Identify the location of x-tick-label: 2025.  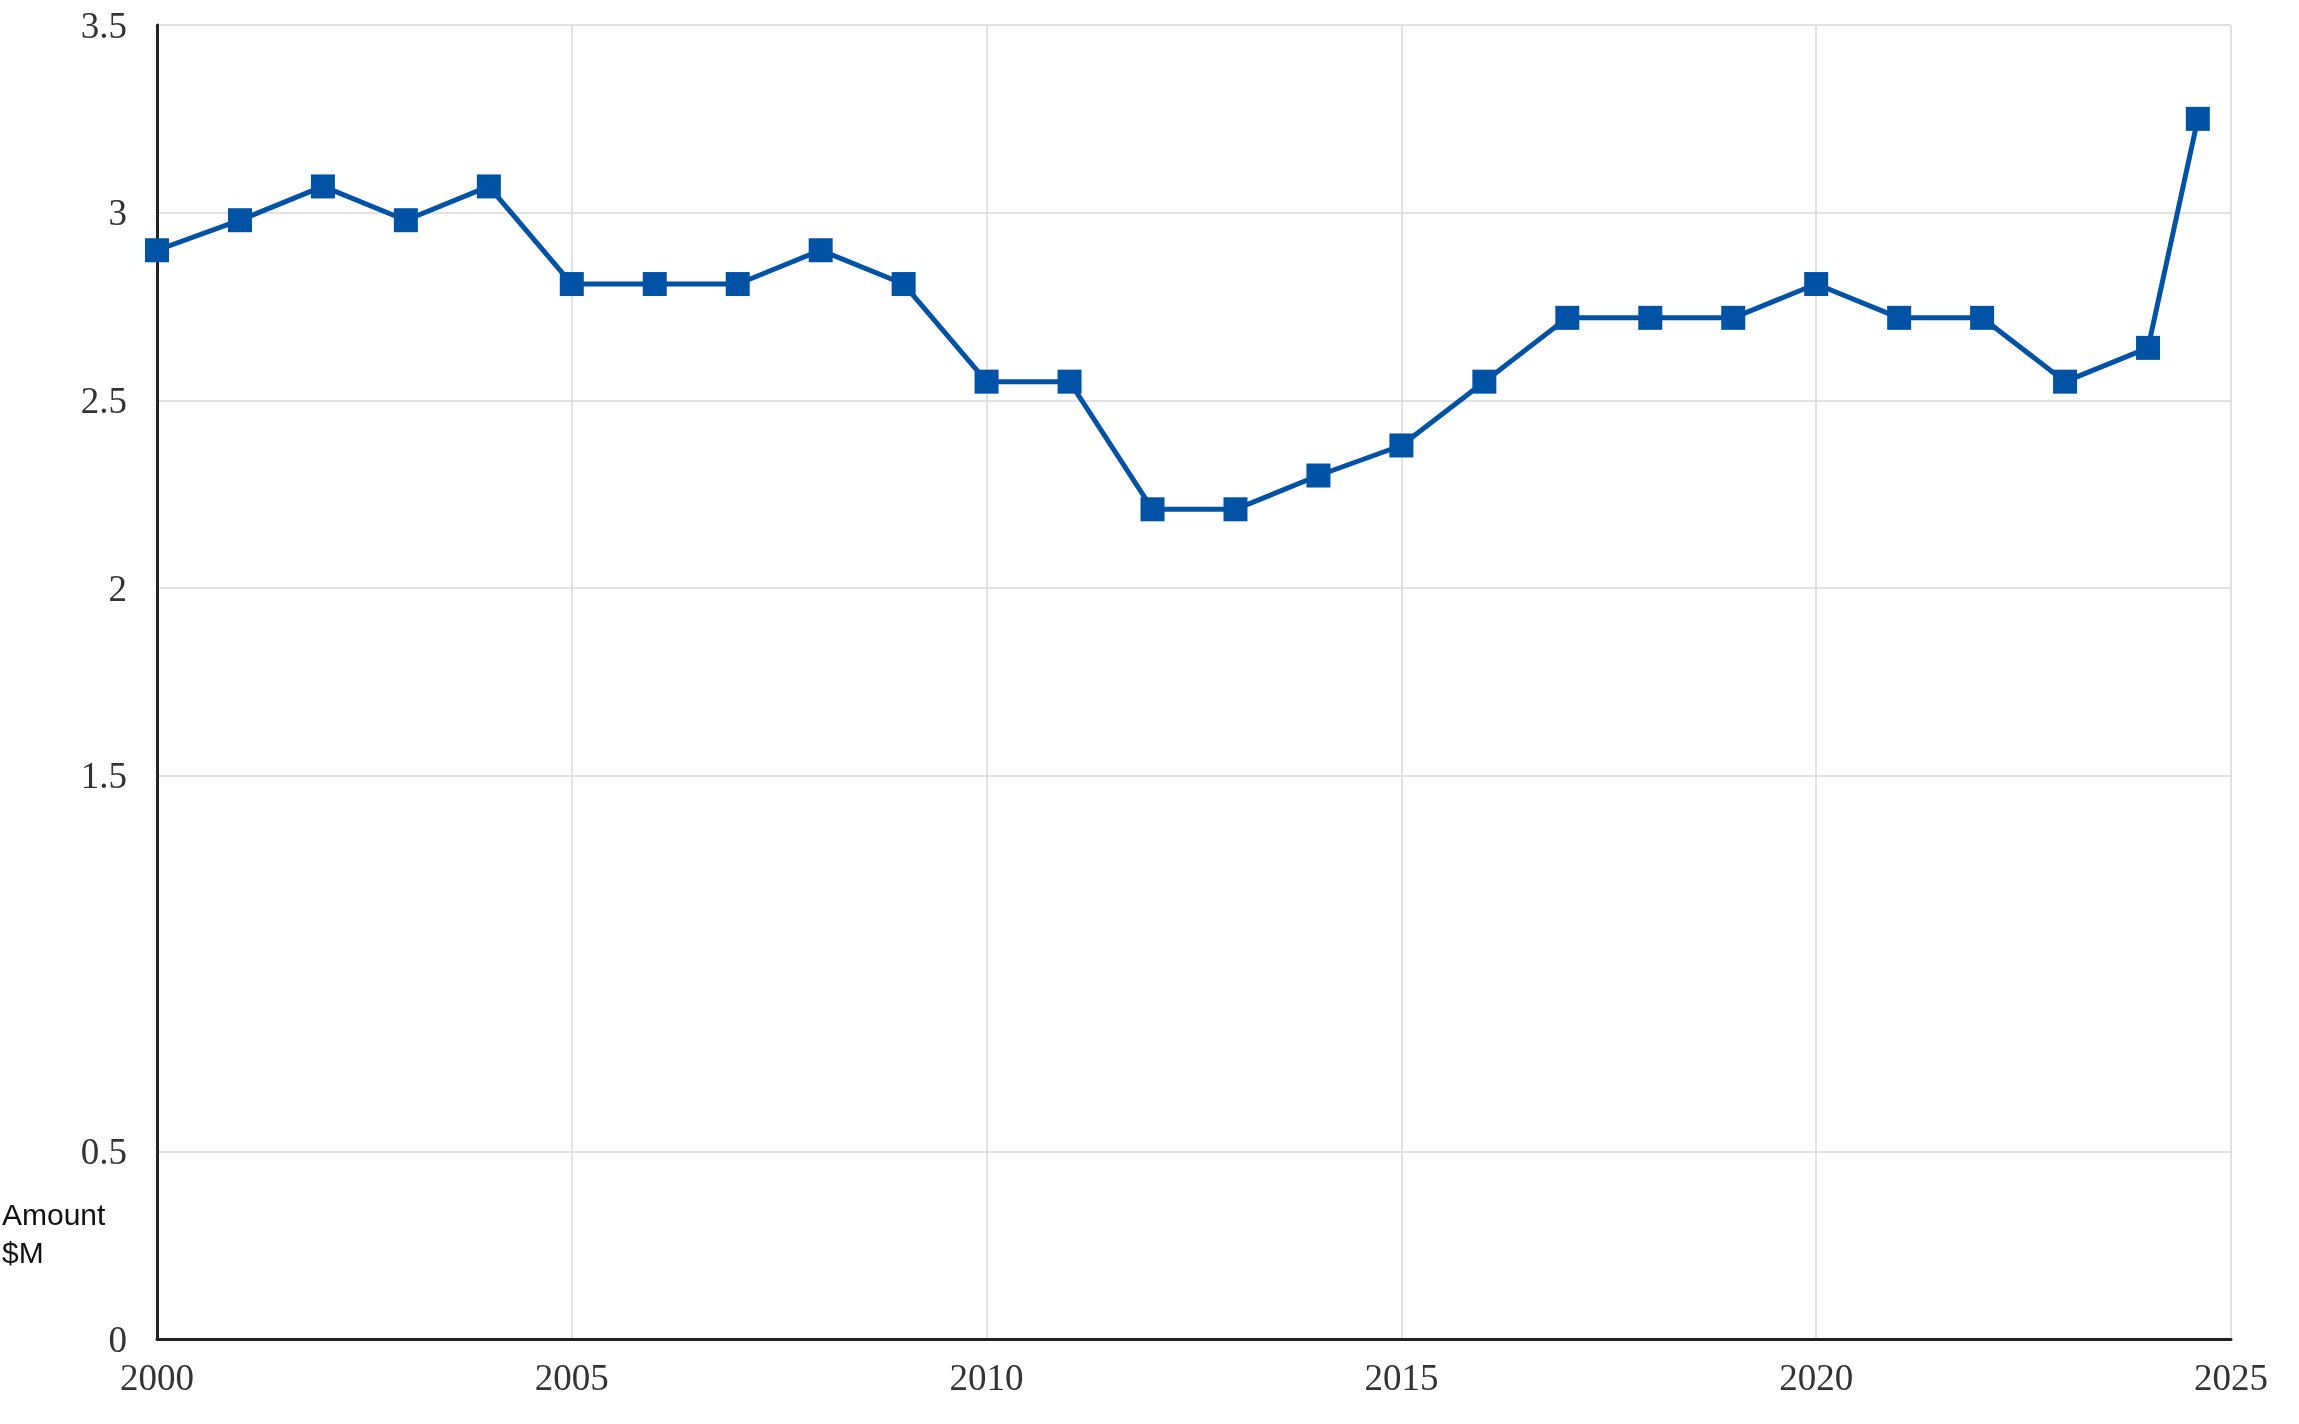
(2231, 1377).